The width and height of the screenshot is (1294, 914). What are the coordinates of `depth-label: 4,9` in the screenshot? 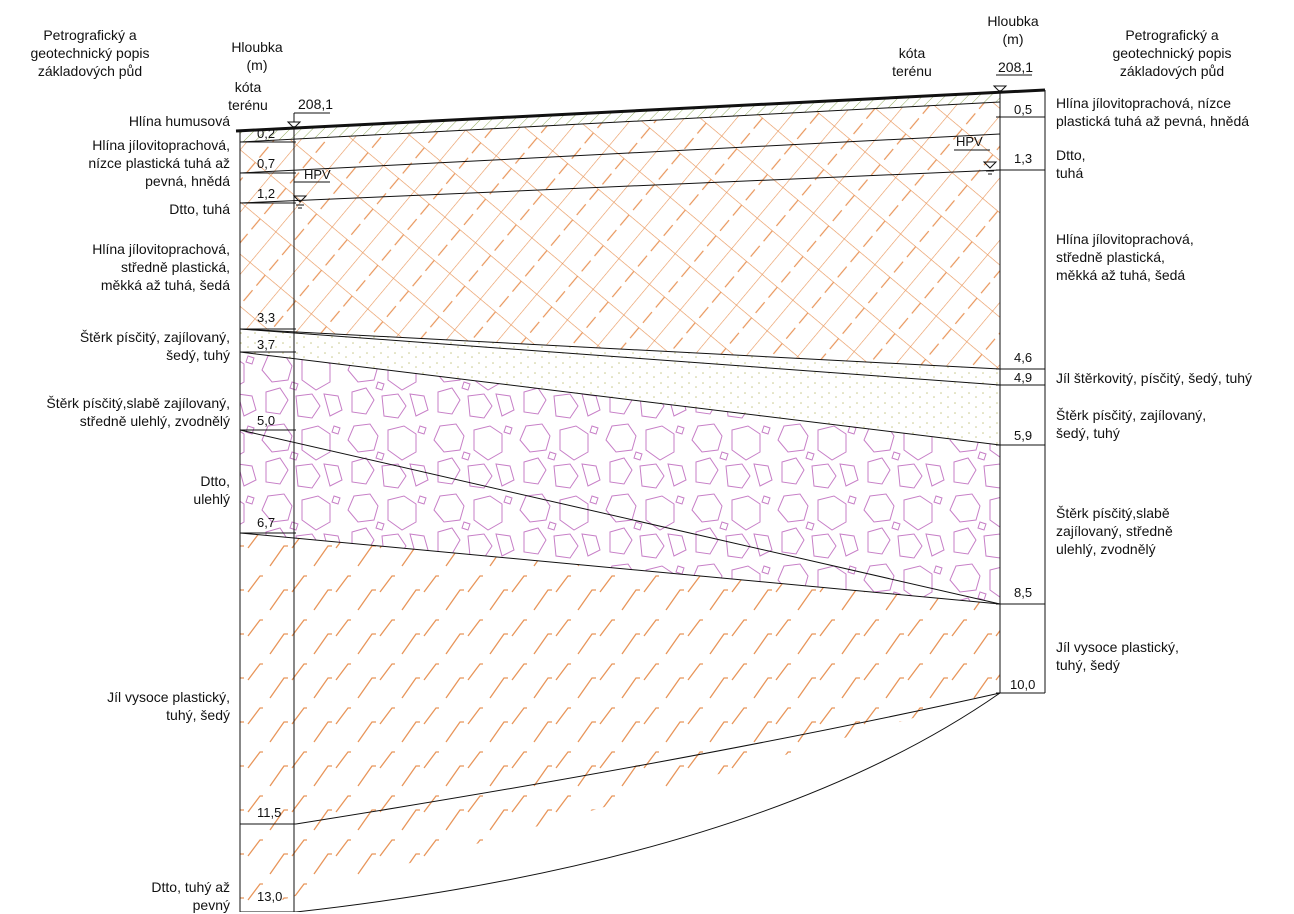 It's located at (1023, 377).